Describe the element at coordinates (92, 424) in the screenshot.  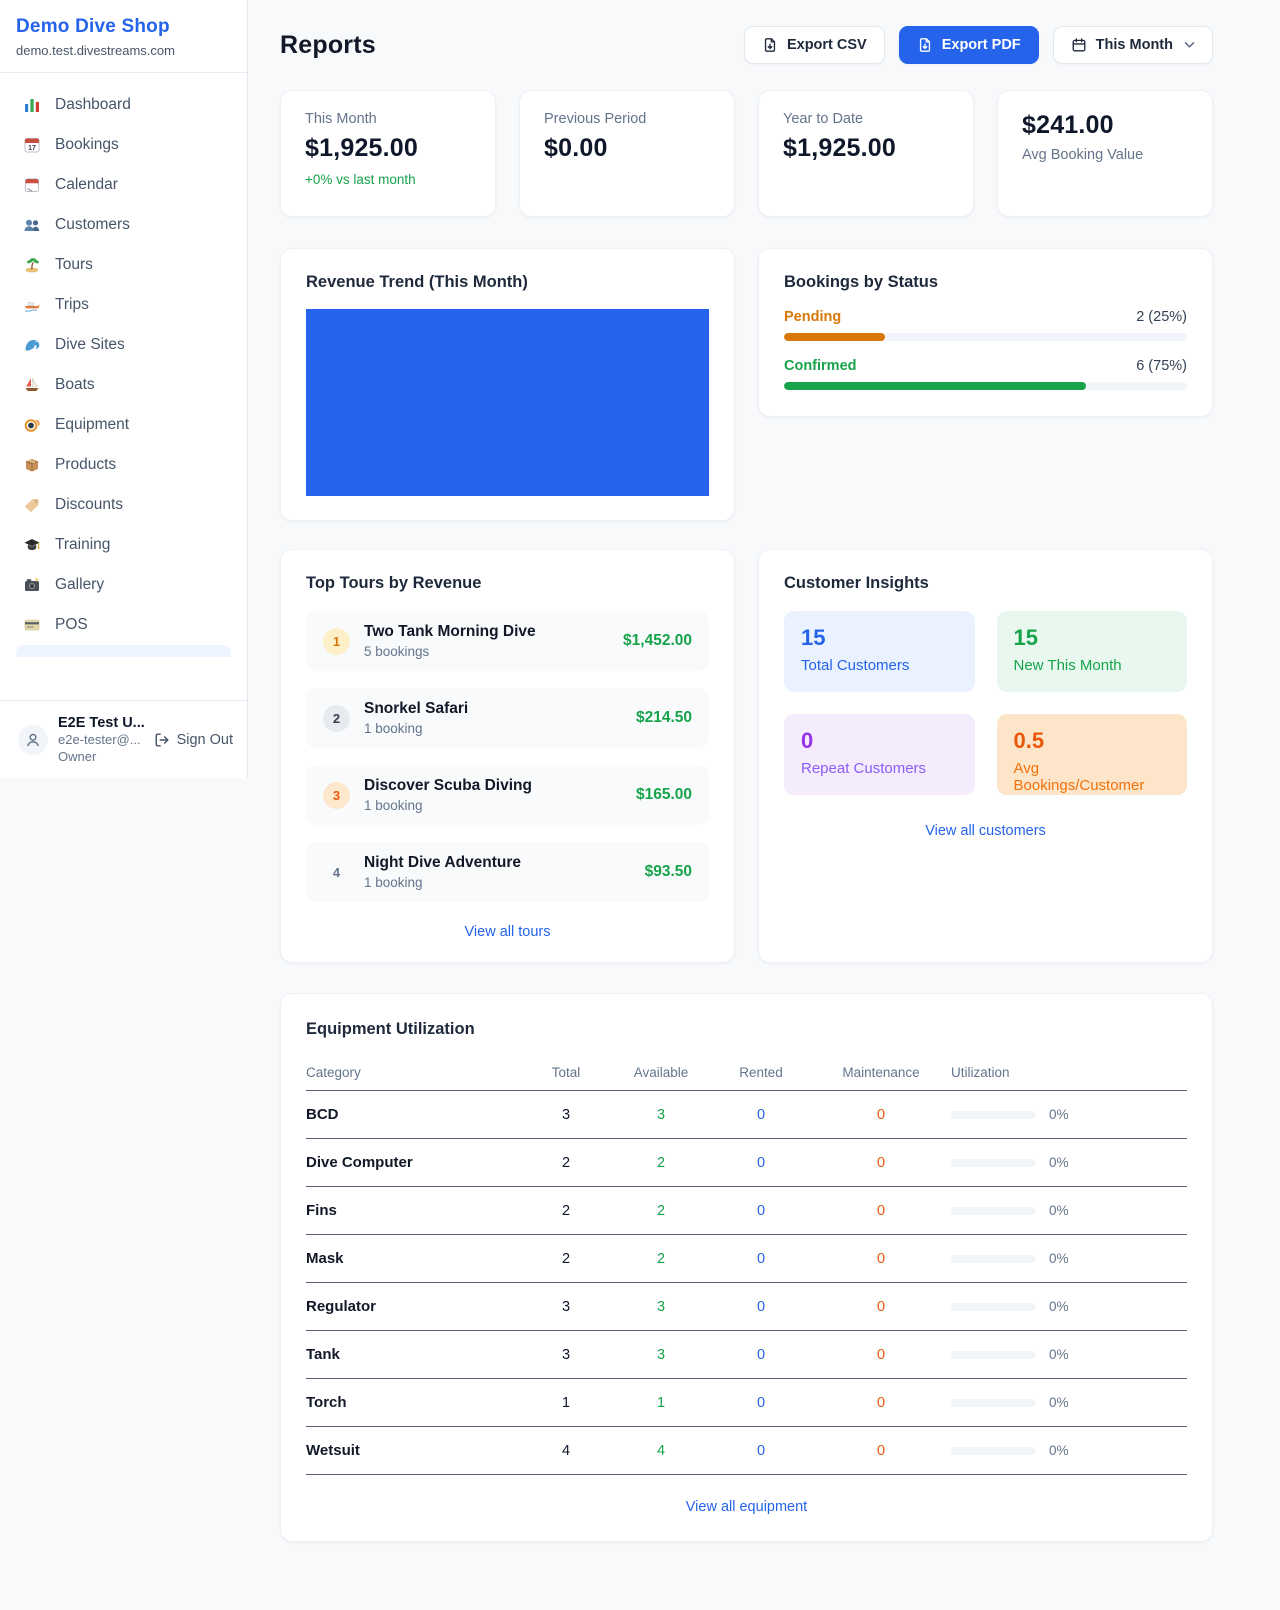
I see `sidebar-item-label: Equipment` at that location.